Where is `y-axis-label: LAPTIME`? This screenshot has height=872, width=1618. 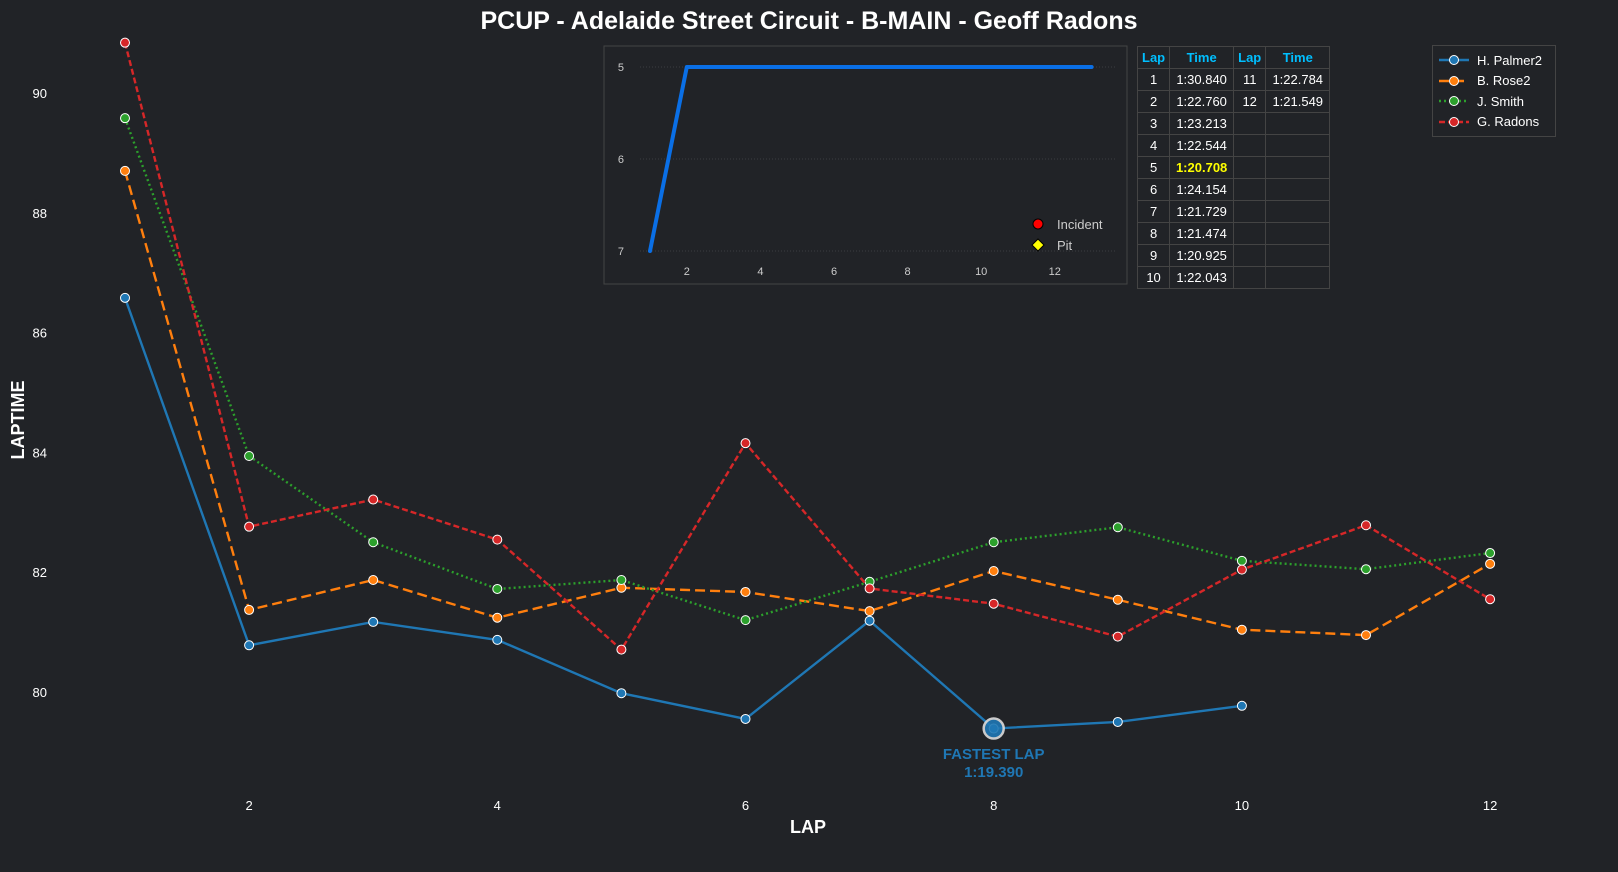
y-axis-label: LAPTIME is located at coordinates (18, 420).